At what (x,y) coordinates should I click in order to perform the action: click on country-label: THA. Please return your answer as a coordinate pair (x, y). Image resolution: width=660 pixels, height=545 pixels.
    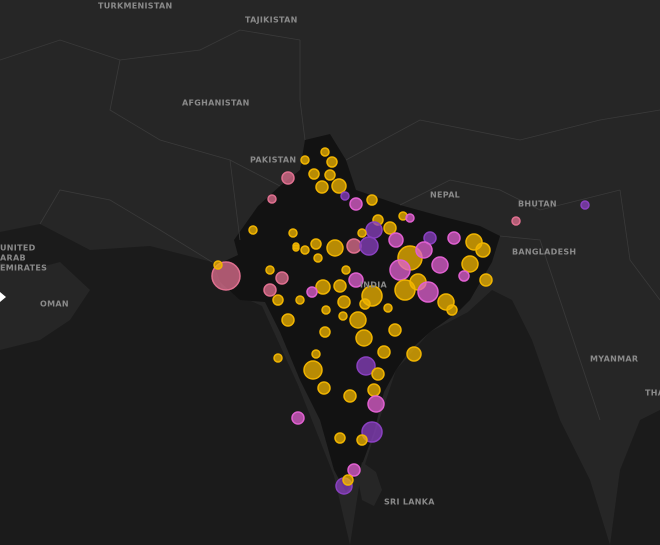
    Looking at the image, I should click on (652, 393).